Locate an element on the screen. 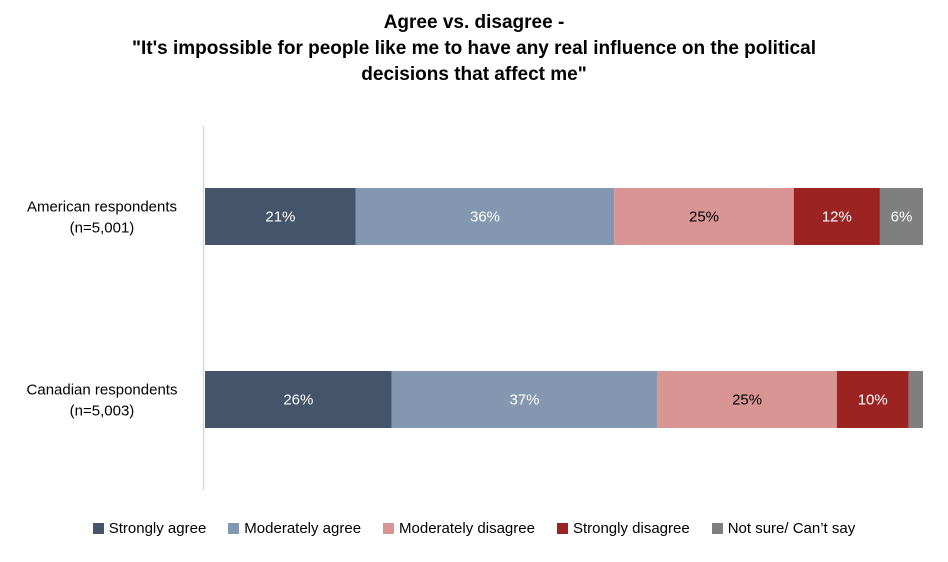  data-label: 36% is located at coordinates (485, 217).